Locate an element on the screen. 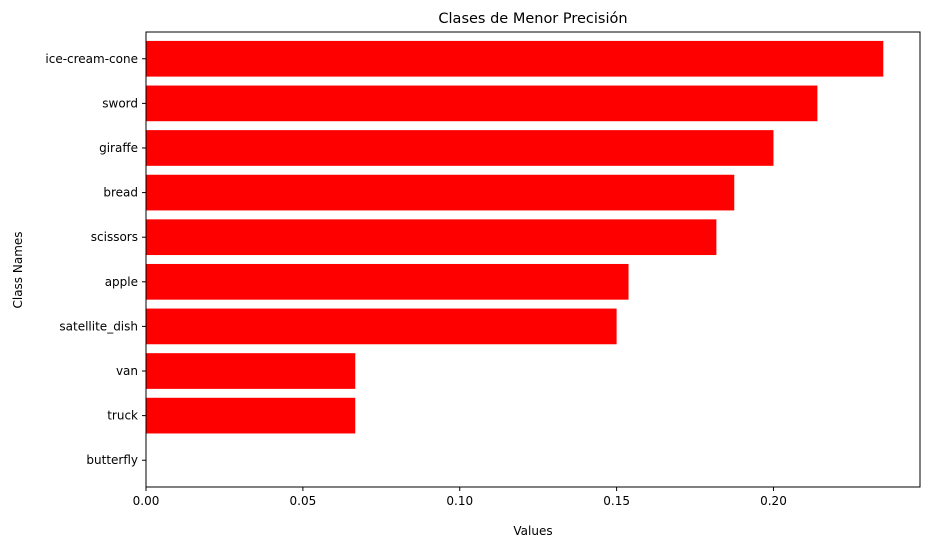 Image resolution: width=931 pixels, height=547 pixels. y-tick-label: giraffe is located at coordinates (118, 148).